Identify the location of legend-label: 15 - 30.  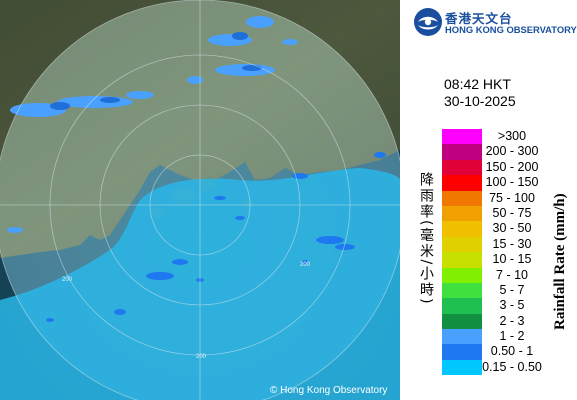
(512, 243).